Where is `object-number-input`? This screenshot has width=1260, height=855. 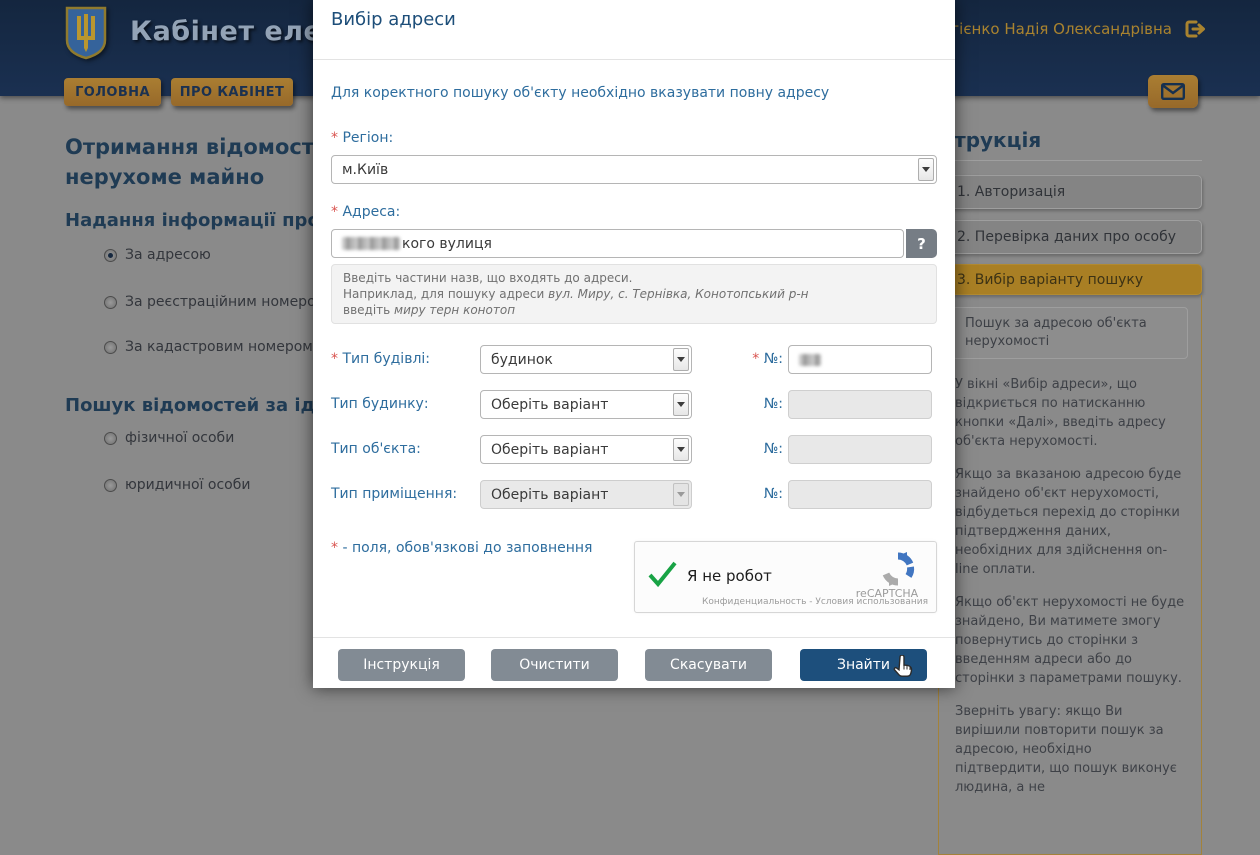
object-number-input is located at coordinates (860, 449).